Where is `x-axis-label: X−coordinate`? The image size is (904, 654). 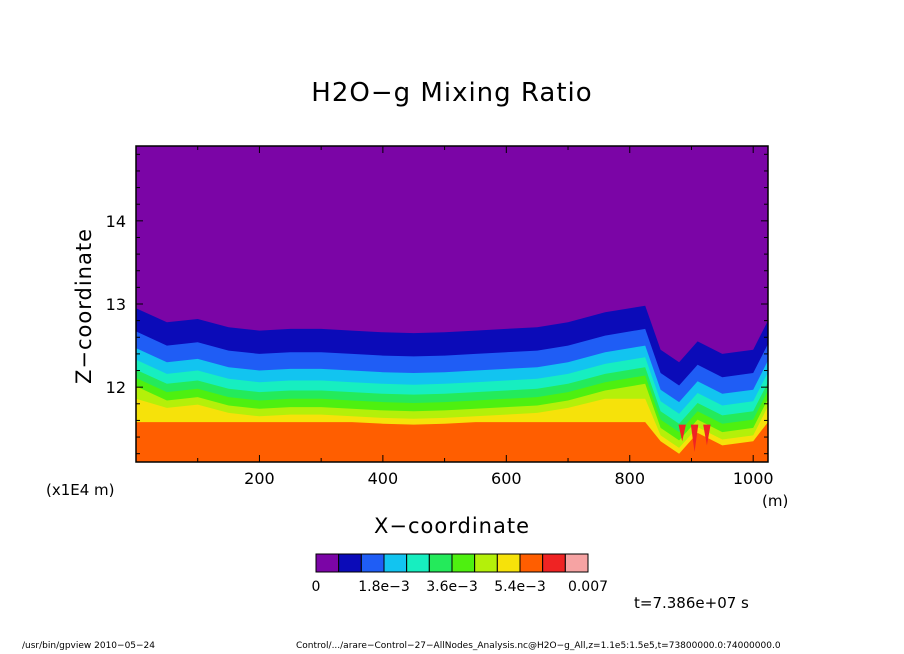
x-axis-label: X−coordinate is located at coordinates (452, 526).